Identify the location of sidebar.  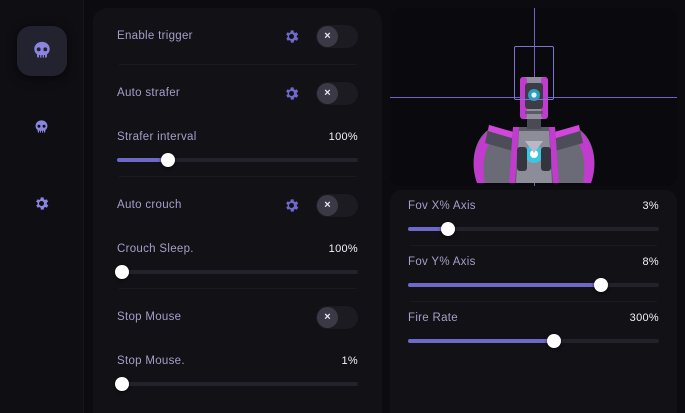
(42, 206).